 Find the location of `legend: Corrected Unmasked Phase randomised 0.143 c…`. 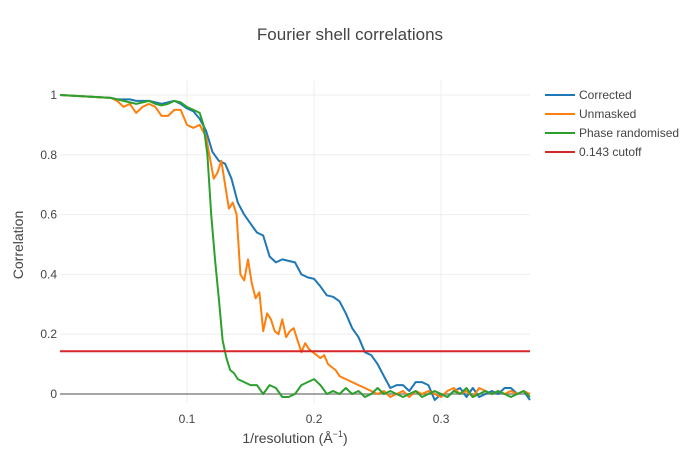

legend: Corrected Unmasked Phase randomised 0.143 c… is located at coordinates (612, 123).